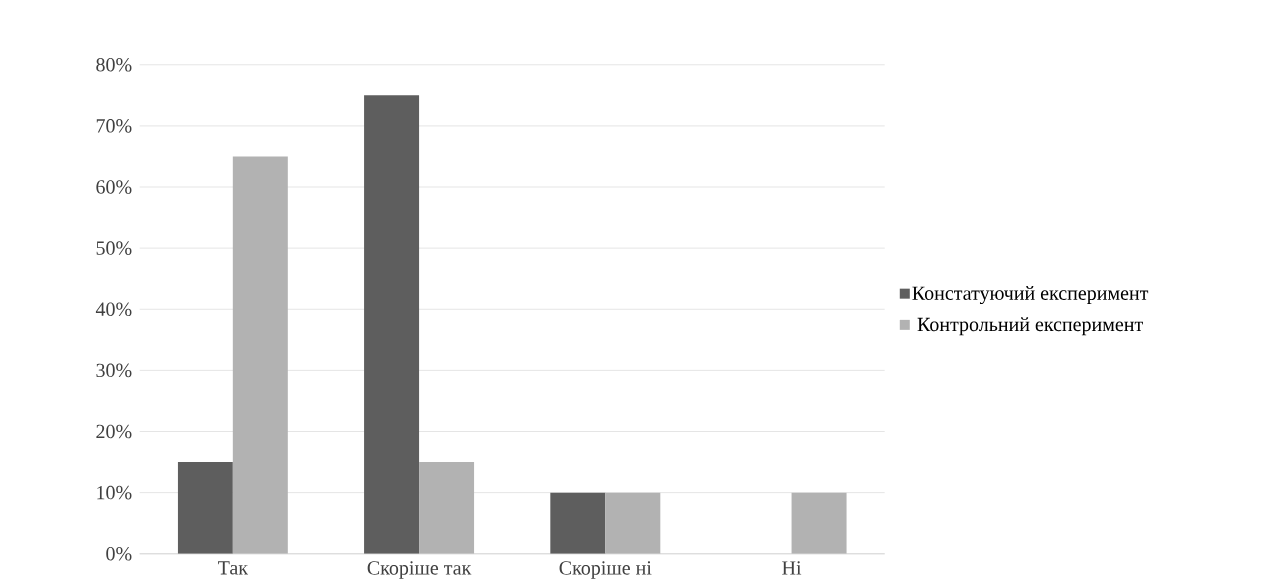  Describe the element at coordinates (114, 370) in the screenshot. I see `y-tick-label: 30%` at that location.